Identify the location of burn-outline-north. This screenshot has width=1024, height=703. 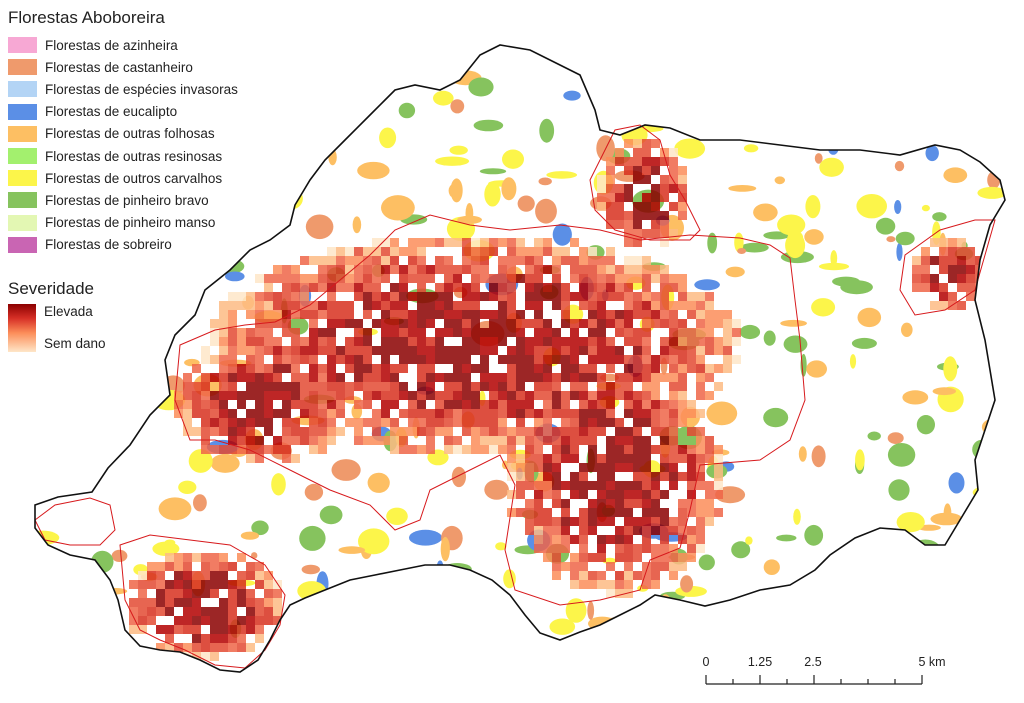
(645, 182).